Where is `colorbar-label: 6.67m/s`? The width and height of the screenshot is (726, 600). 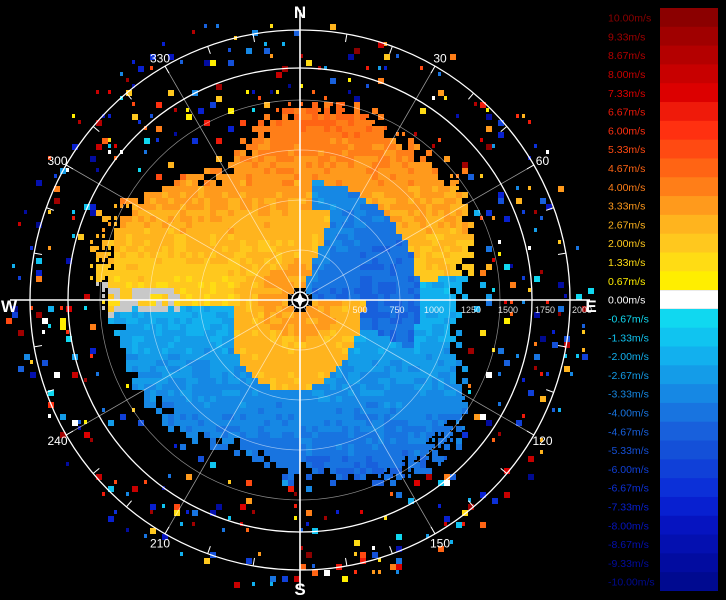
colorbar-label: 6.67m/s is located at coordinates (626, 113).